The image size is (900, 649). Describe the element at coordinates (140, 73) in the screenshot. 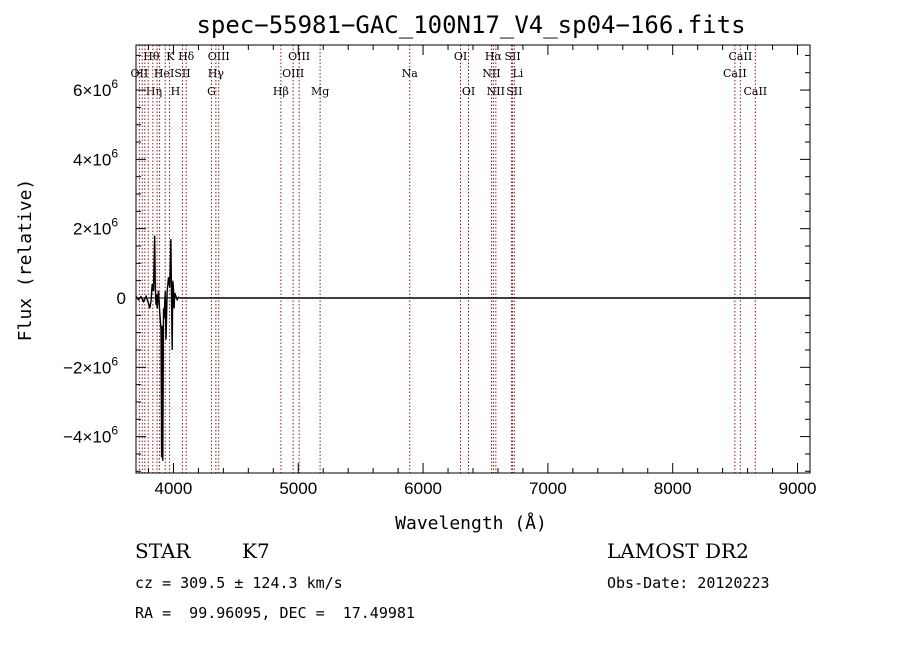

I see `spectral-line-label: OII` at that location.